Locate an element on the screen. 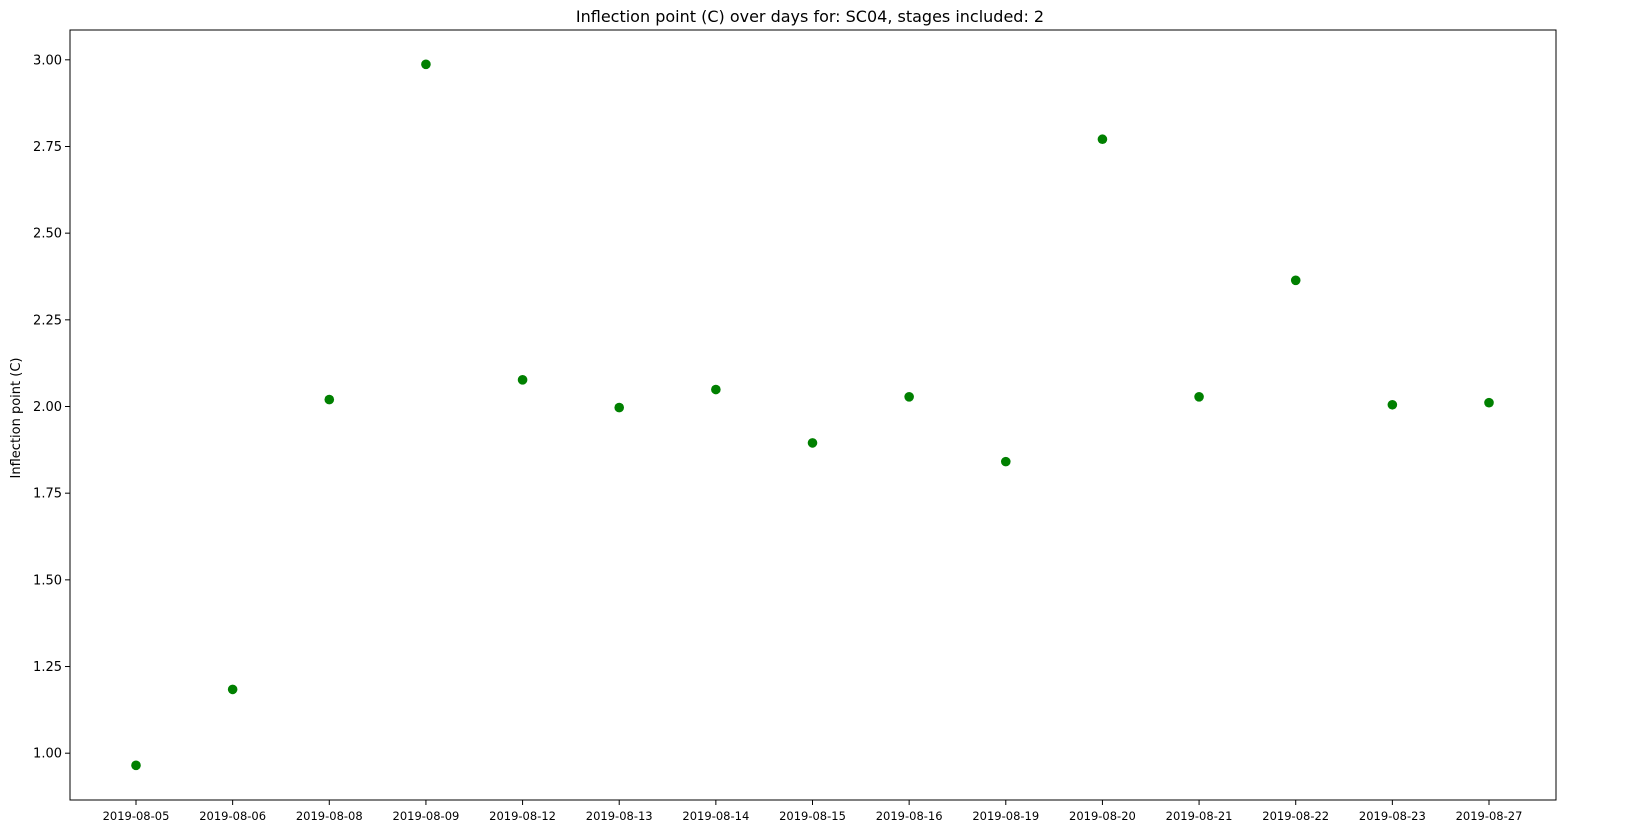  x-tick-label: 2019-08-06 is located at coordinates (232, 816).